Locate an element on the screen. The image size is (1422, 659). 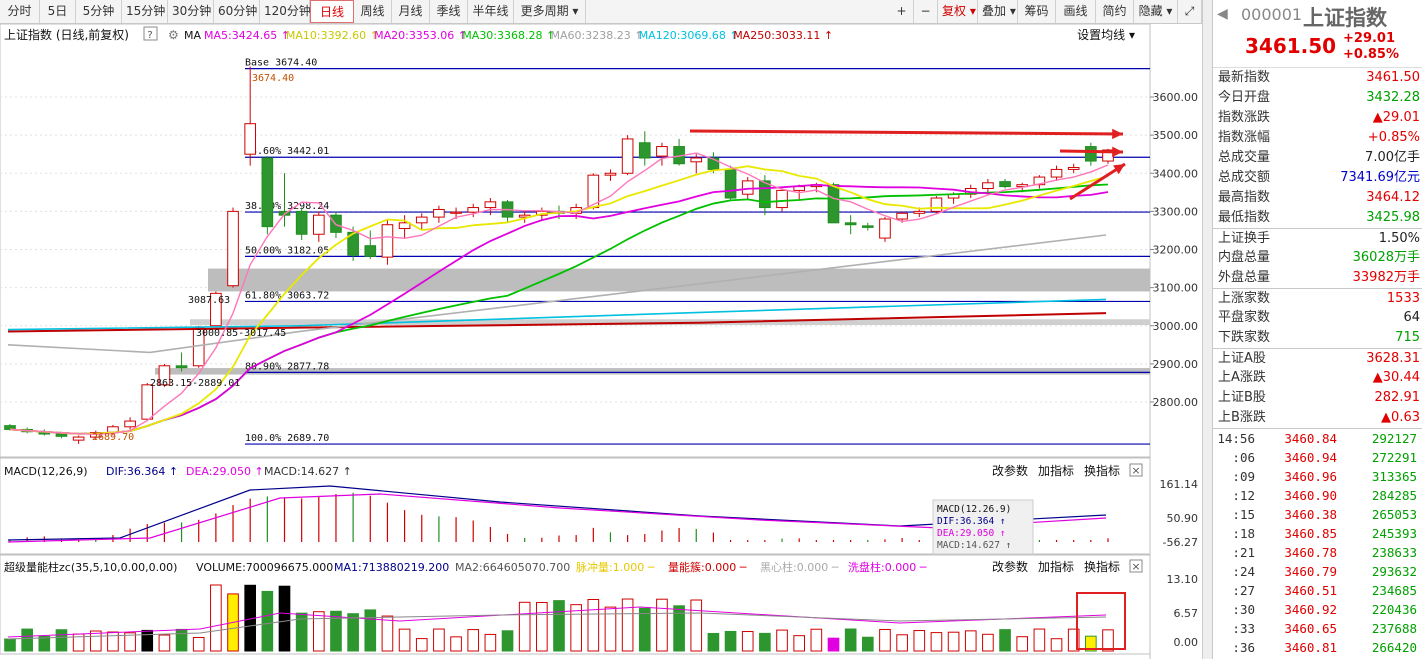
stat-label: 总成交量 is located at coordinates (1244, 157).